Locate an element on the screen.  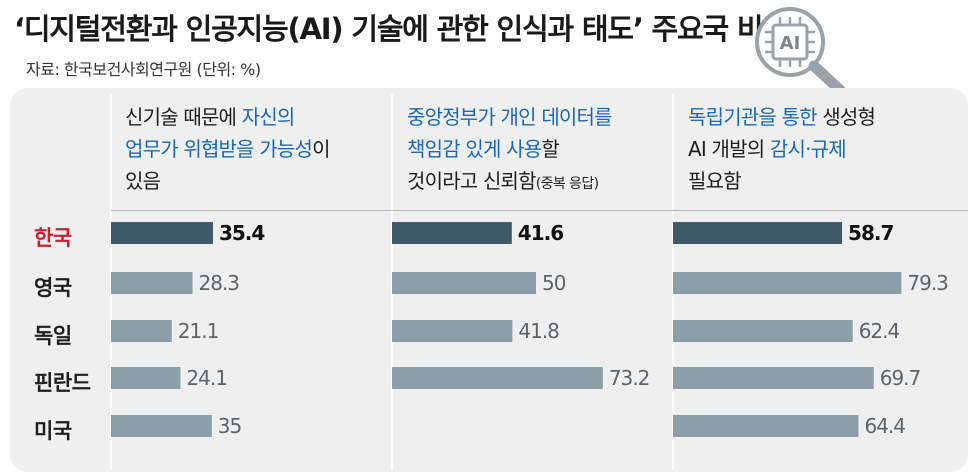
country-label: 독일 is located at coordinates (53, 336).